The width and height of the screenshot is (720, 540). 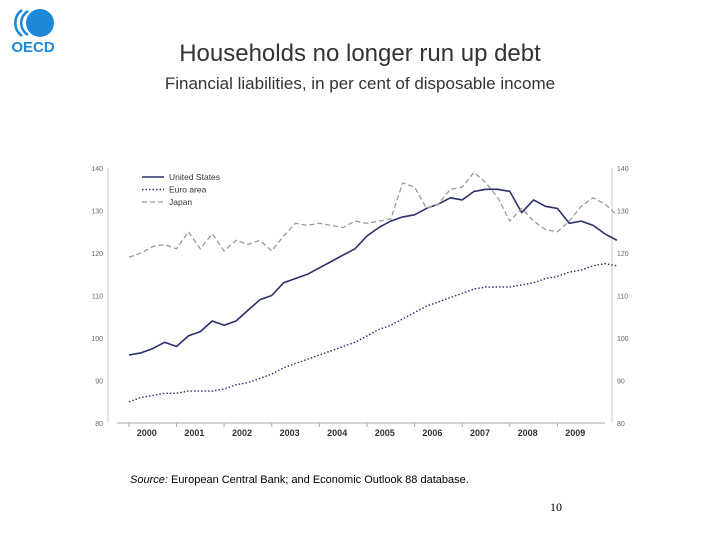 What do you see at coordinates (621, 382) in the screenshot?
I see `y-tick-label-right: 90` at bounding box center [621, 382].